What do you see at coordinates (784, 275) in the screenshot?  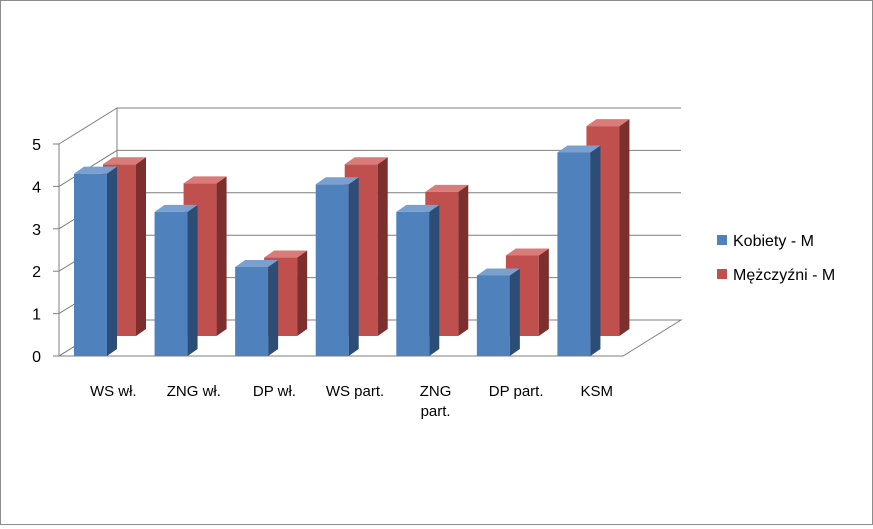 I see `legend-label: Mężczyźni - M` at bounding box center [784, 275].